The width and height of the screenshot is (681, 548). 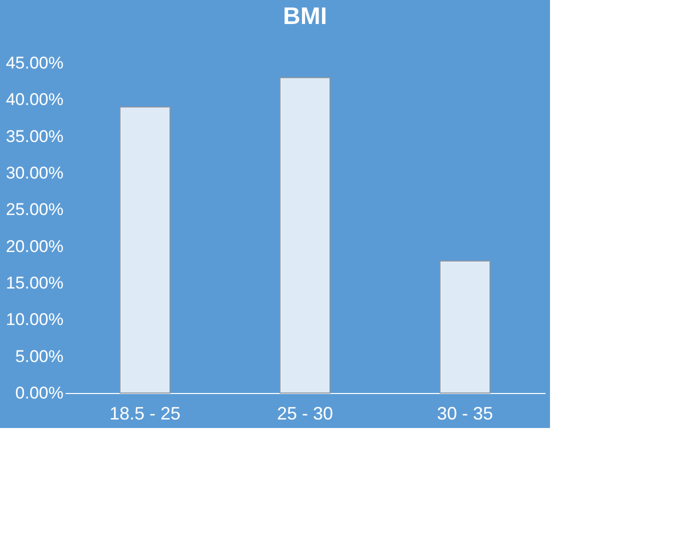 What do you see at coordinates (35, 283) in the screenshot?
I see `y-tick-label: 15.00%` at bounding box center [35, 283].